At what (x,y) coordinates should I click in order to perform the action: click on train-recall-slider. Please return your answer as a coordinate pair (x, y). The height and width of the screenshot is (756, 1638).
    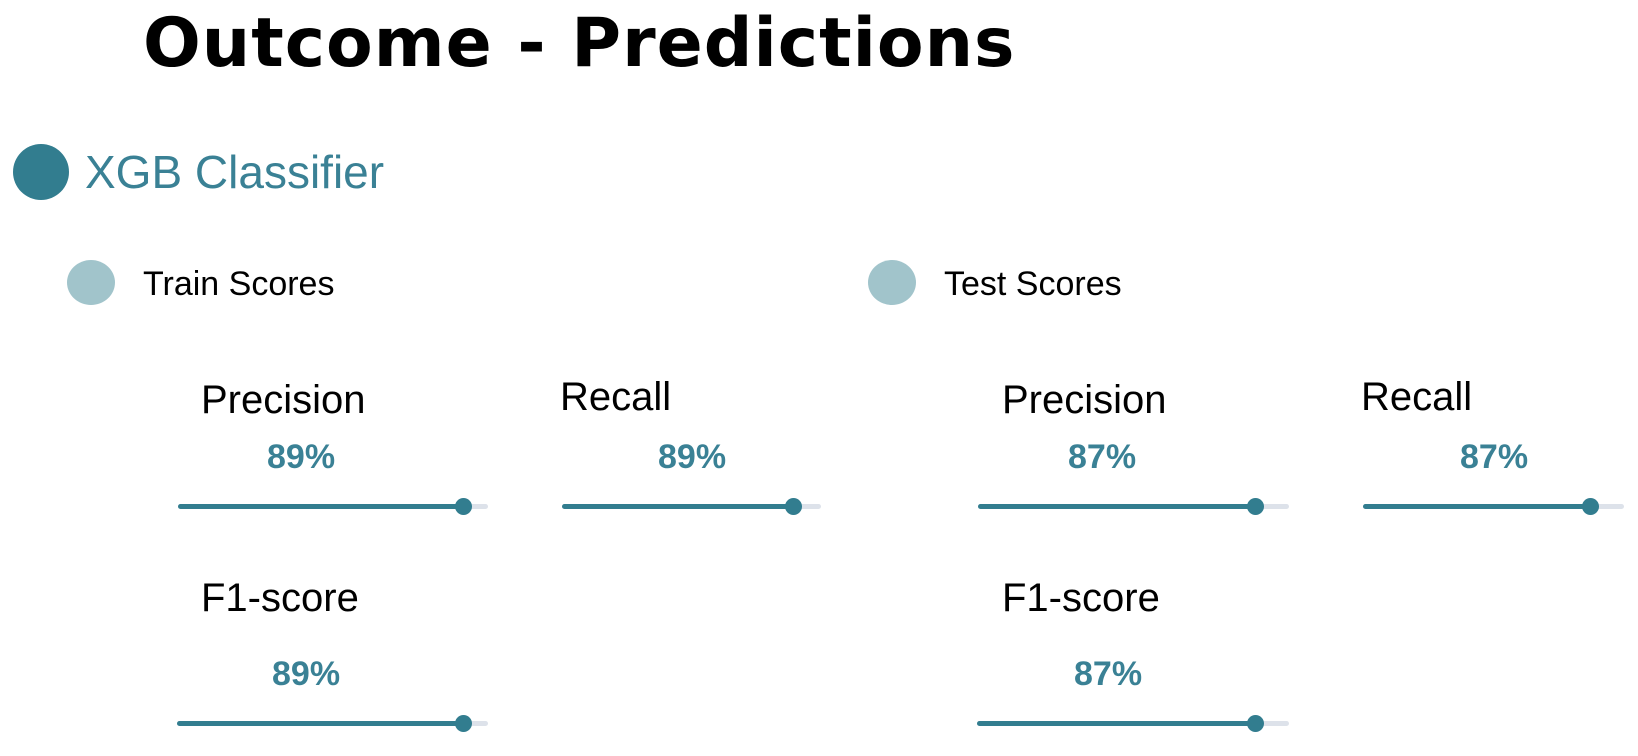
    Looking at the image, I should click on (691, 506).